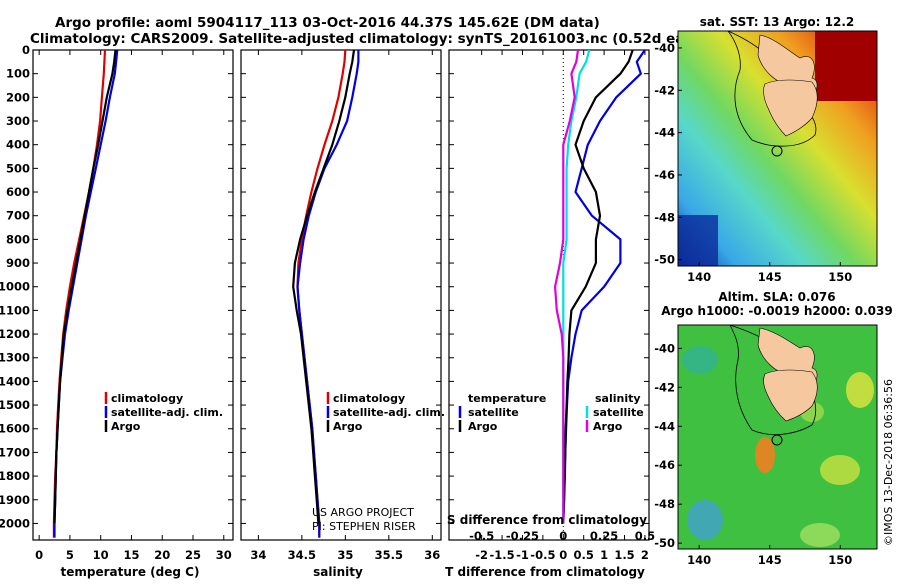 This screenshot has height=584, width=900. Describe the element at coordinates (664, 90) in the screenshot. I see `lat-tick-label: -42` at that location.